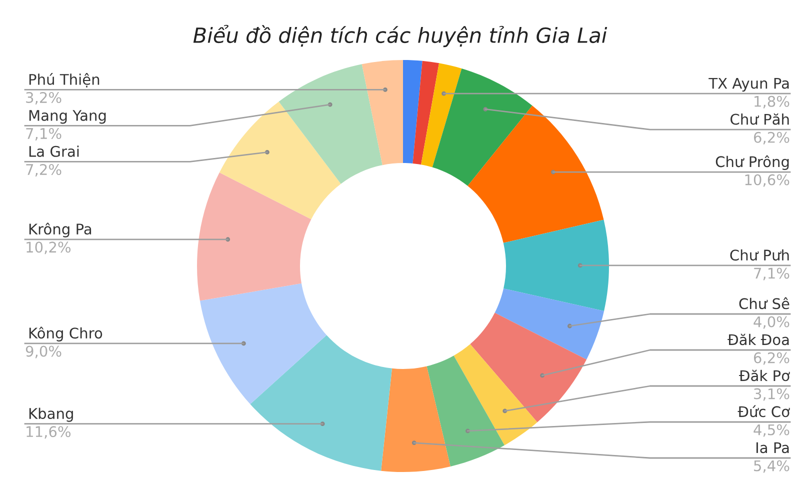 The image size is (800, 500). Describe the element at coordinates (400, 36) in the screenshot. I see `chart-title: Biểu đồ diện tích các huyện tỉnh Gia Lai` at that location.